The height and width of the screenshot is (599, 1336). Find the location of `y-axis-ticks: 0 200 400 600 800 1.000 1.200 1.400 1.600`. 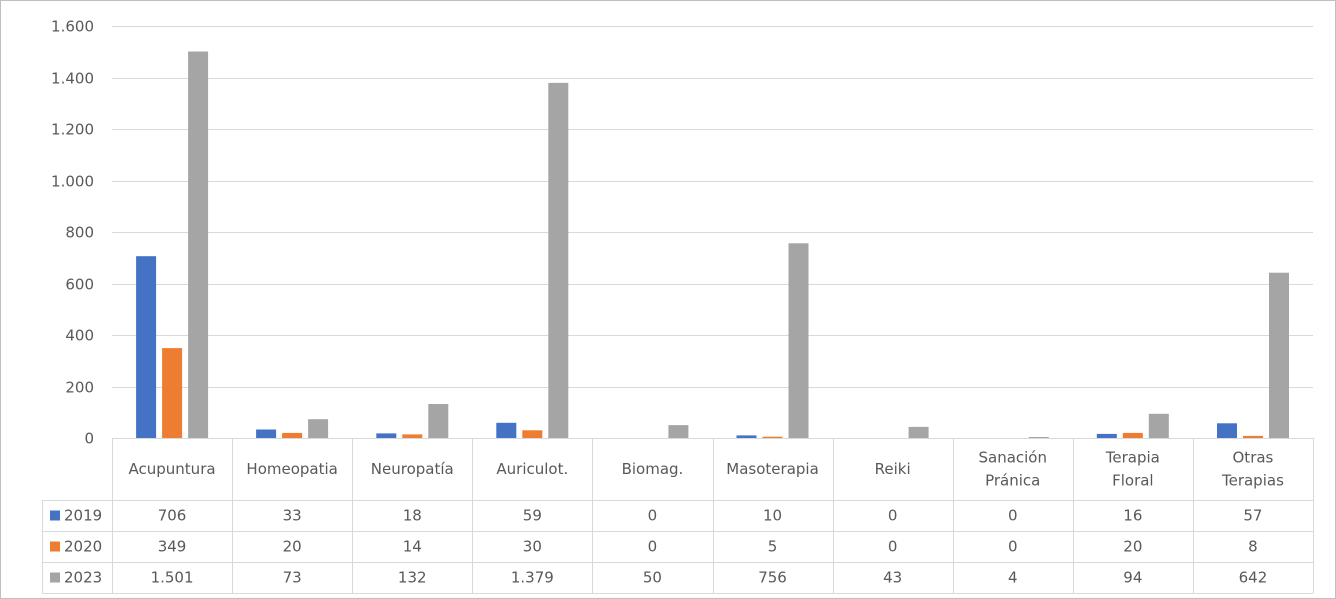

y-axis-ticks: 0 200 400 600 800 1.000 1.200 1.400 1.600 is located at coordinates (72, 233).